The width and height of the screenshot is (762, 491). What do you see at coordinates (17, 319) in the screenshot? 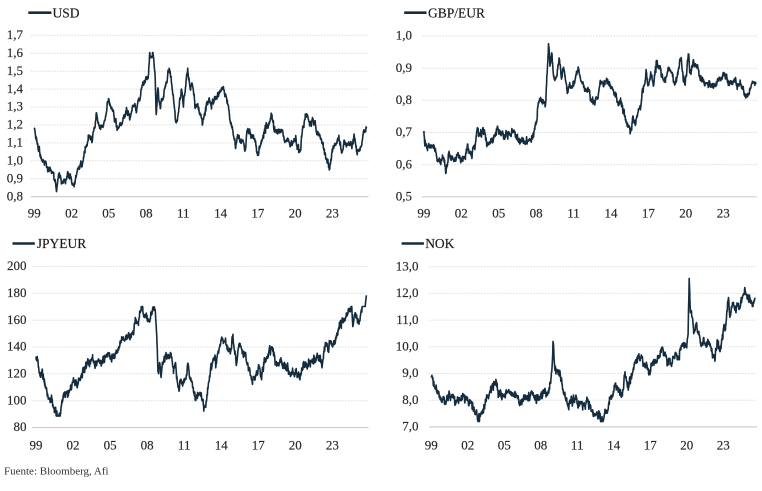
I see `svg-text: 160` at bounding box center [17, 319].